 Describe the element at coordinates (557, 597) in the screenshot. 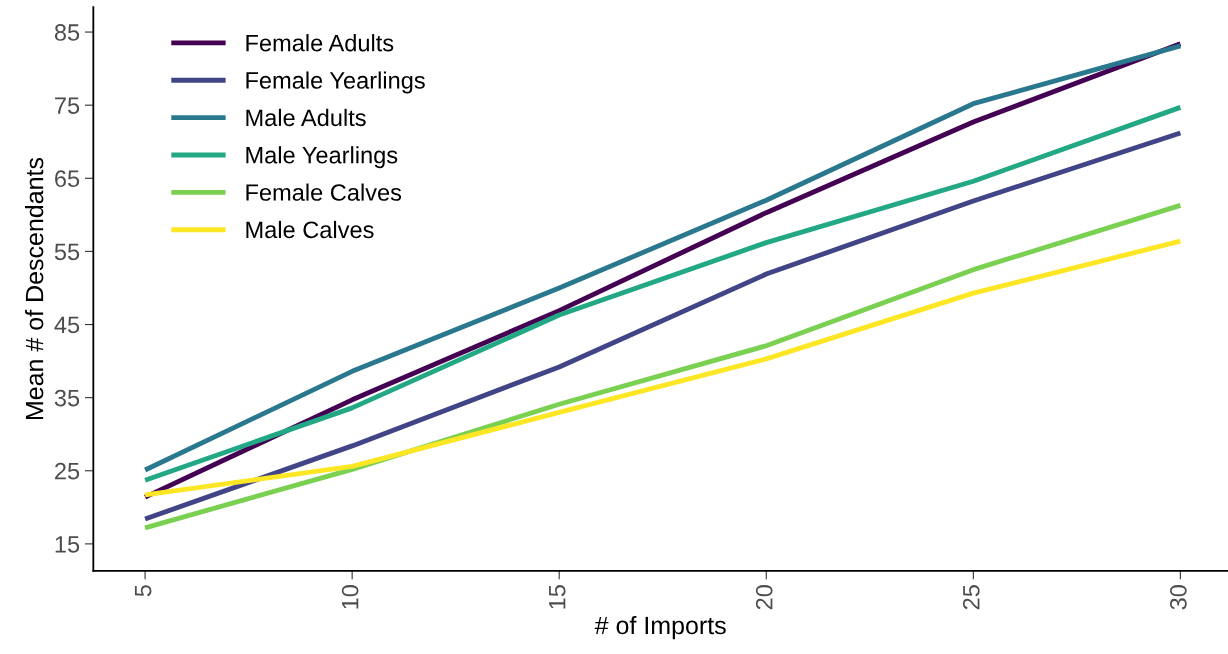

I see `x-tick-label: 15` at that location.